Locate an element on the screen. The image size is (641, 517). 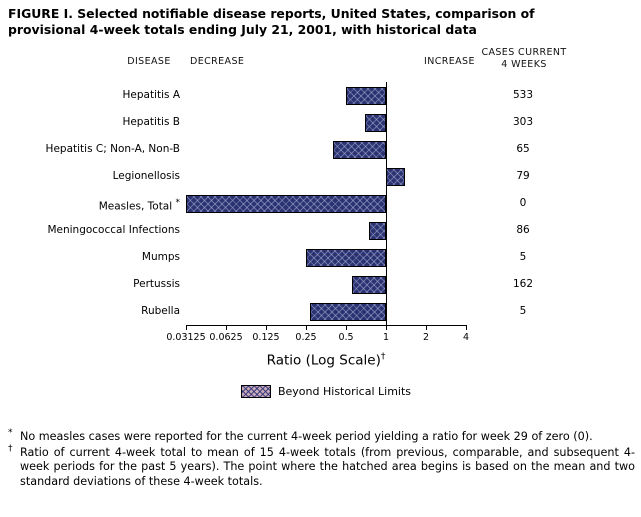
disease-label: Hepatitis C; Non-A, Non-B is located at coordinates (112, 149).